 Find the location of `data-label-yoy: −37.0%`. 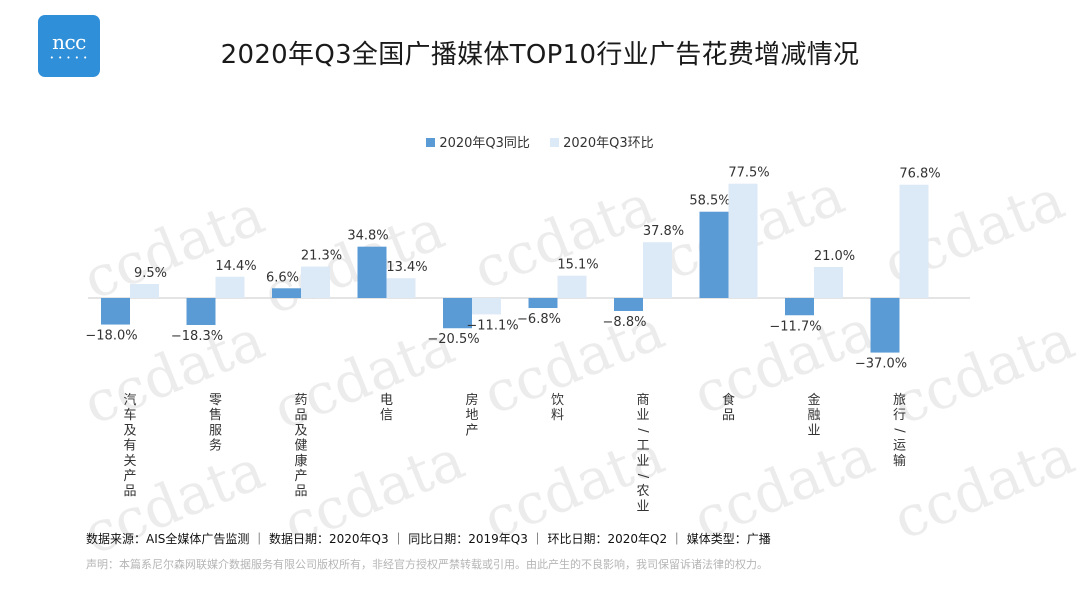

data-label-yoy: −37.0% is located at coordinates (881, 364).